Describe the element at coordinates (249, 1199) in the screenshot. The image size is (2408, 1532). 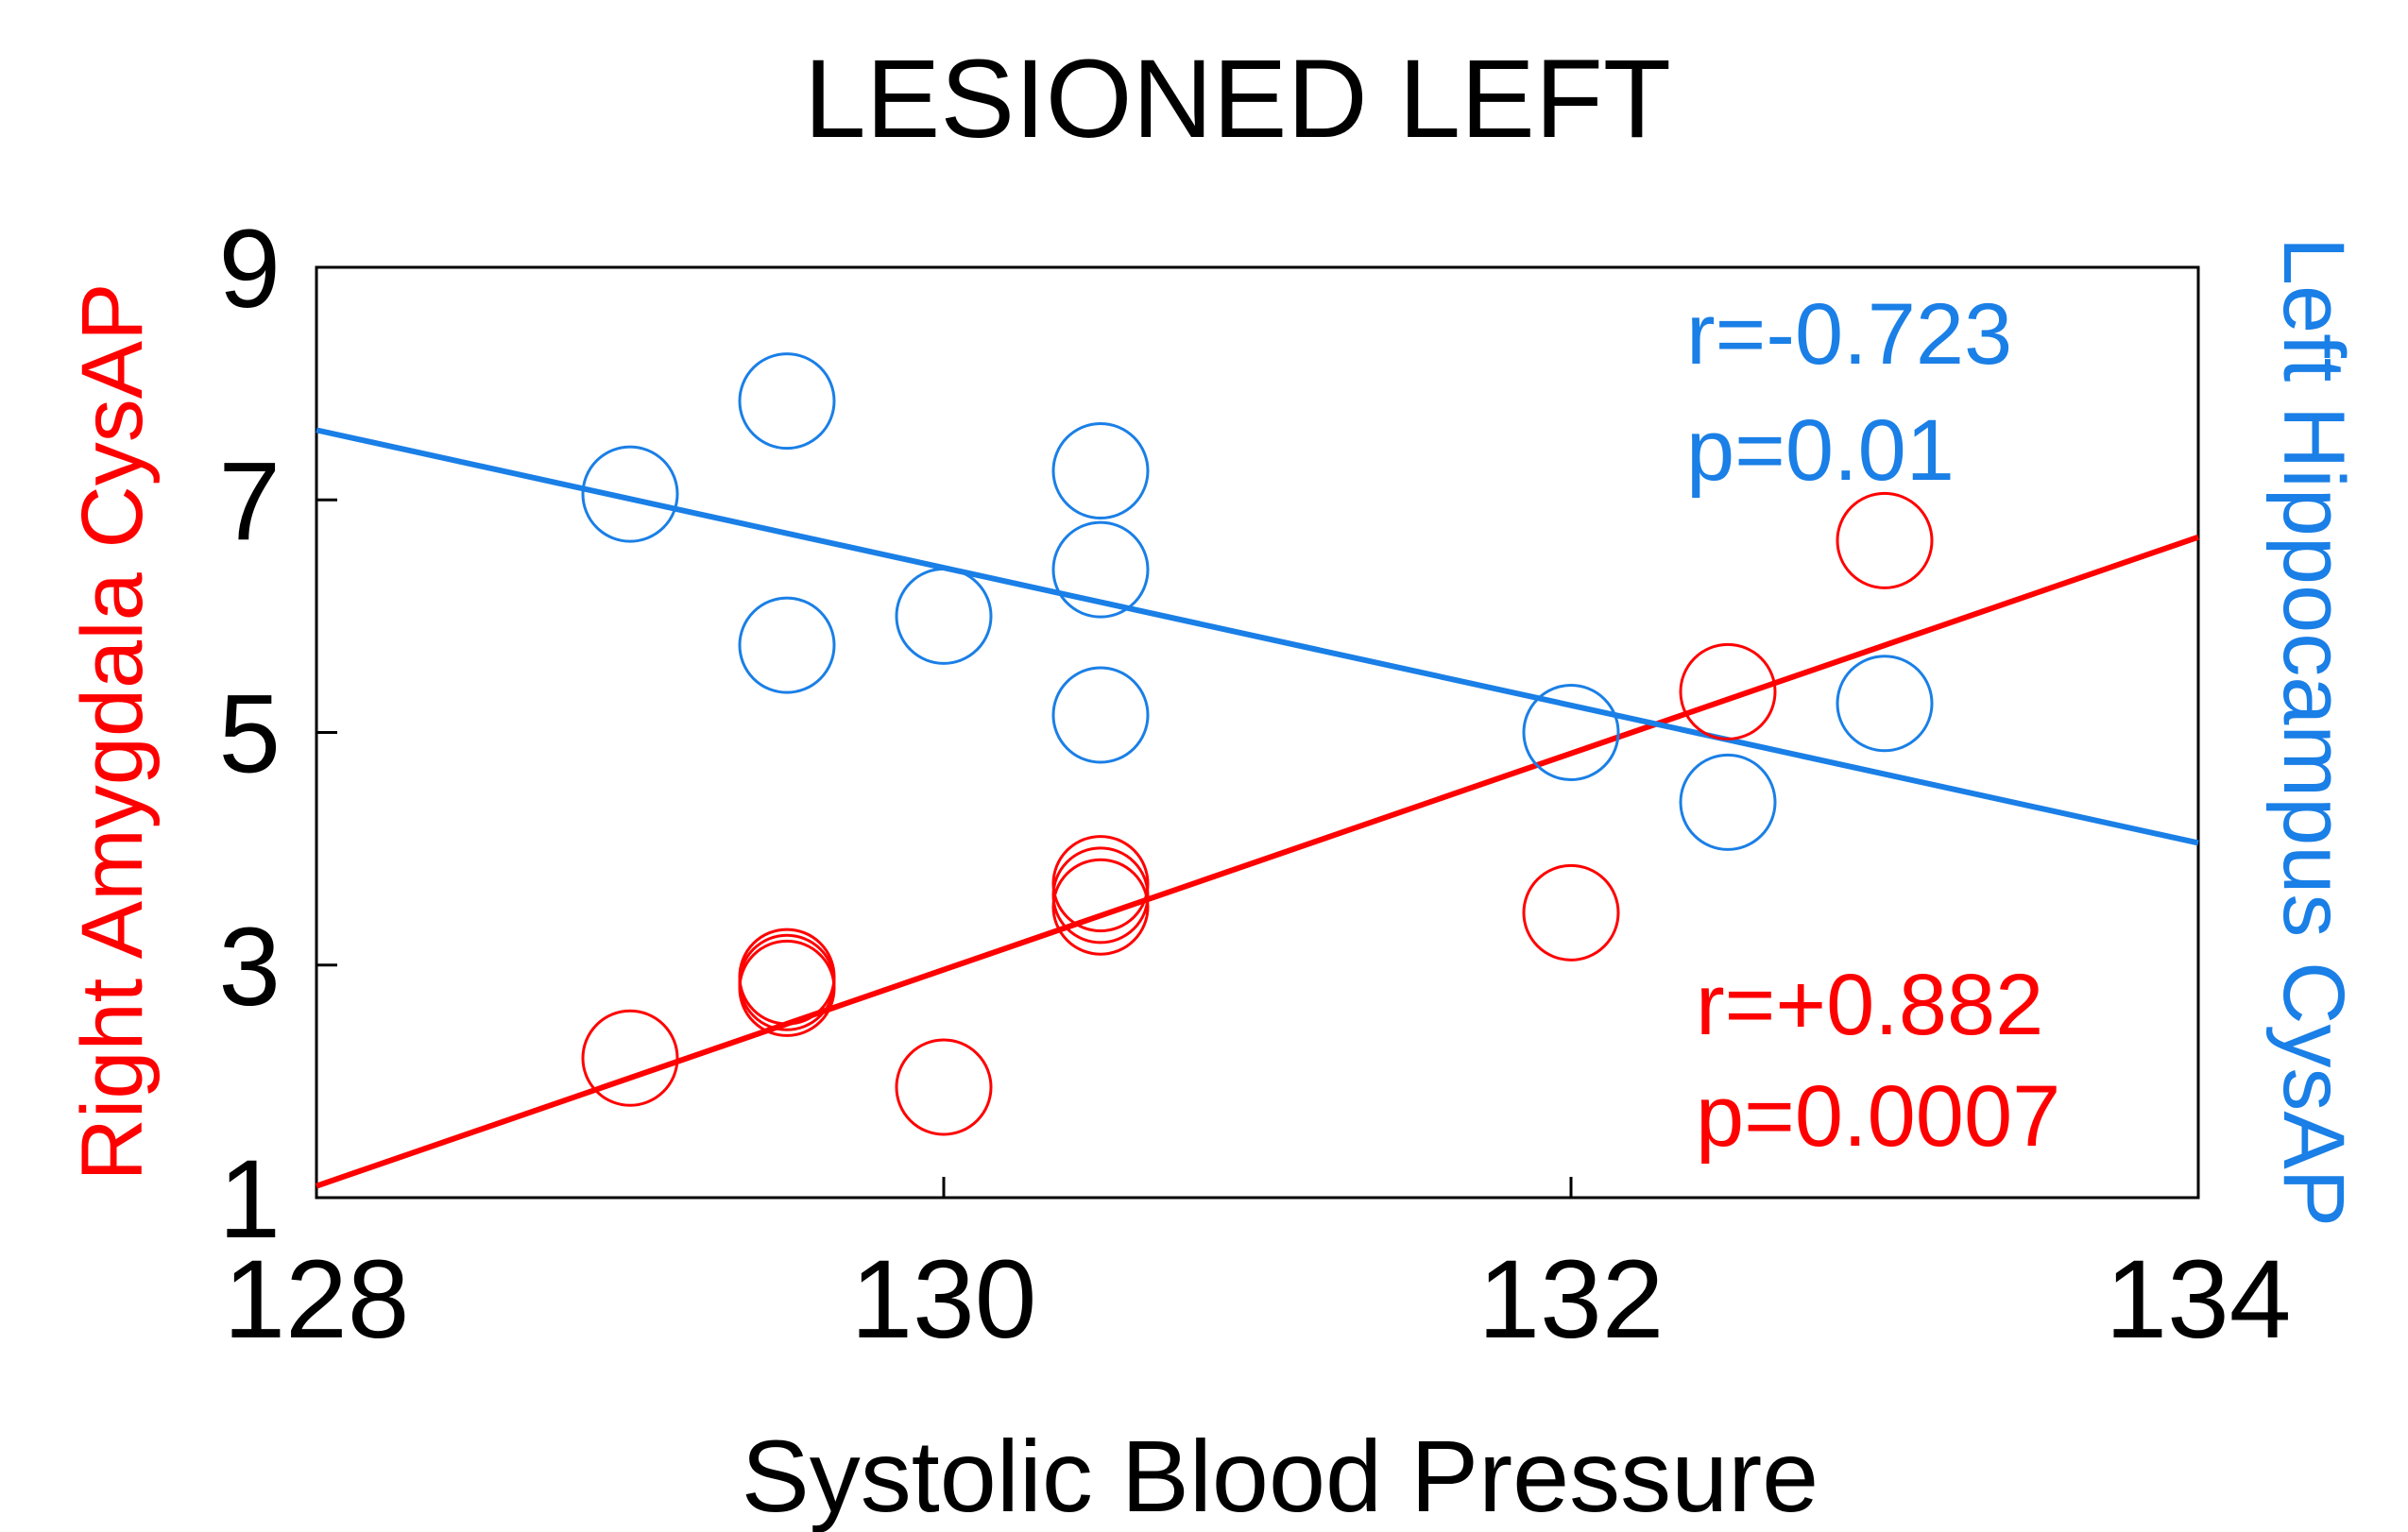
I see `y-tick-label: 1` at that location.